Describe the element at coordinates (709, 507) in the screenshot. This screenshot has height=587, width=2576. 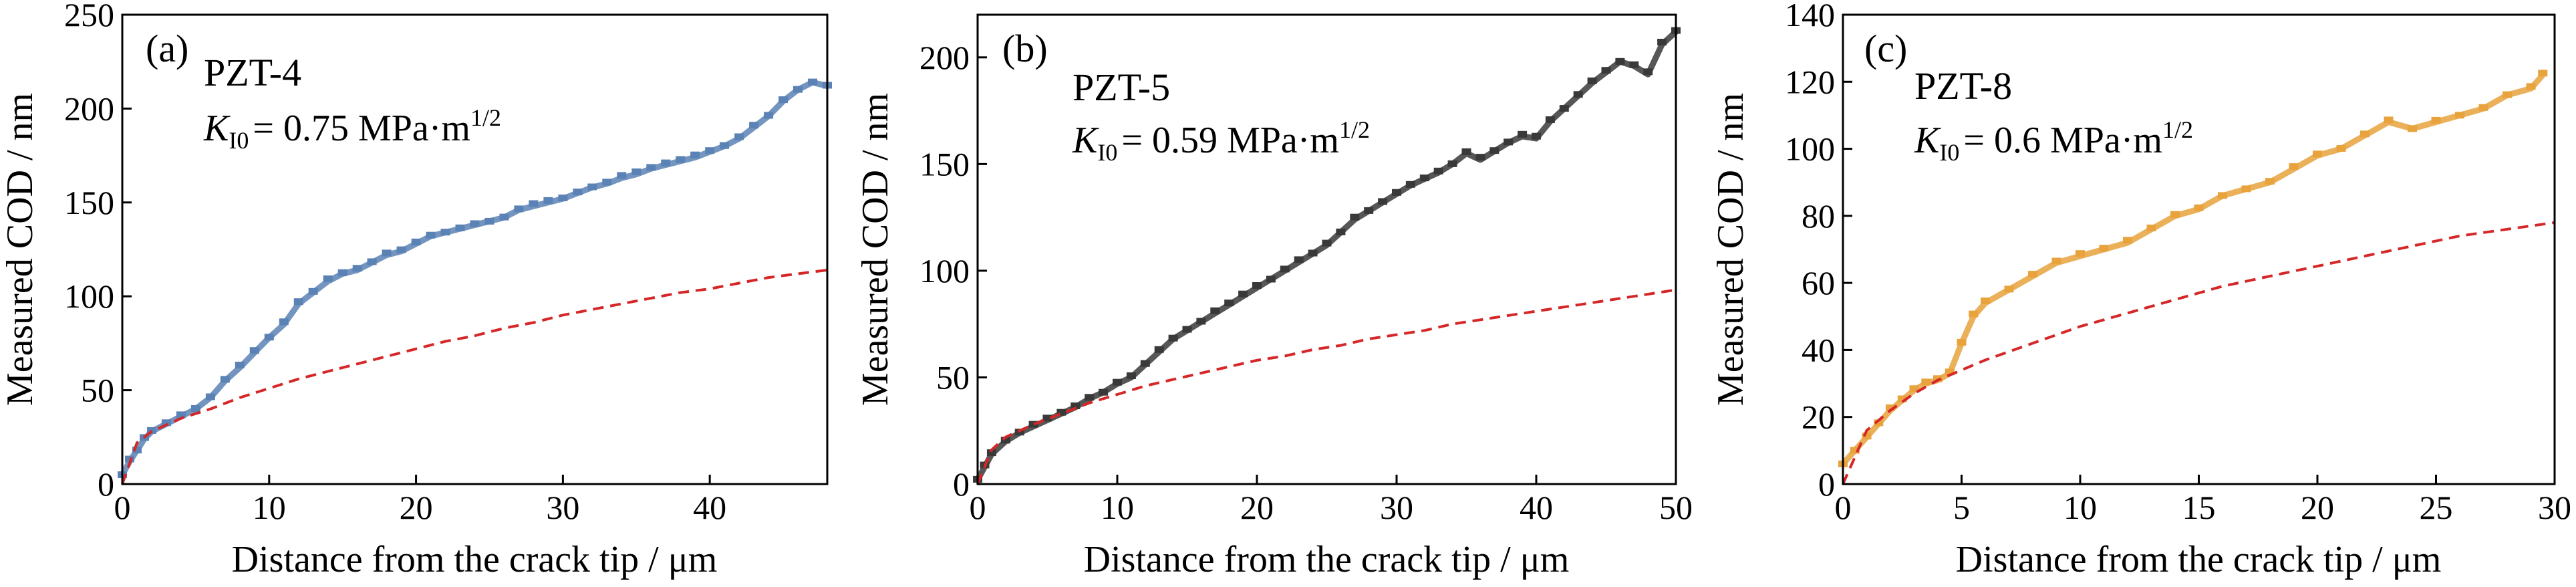
I see `panel-a-xtick-label: 40` at that location.